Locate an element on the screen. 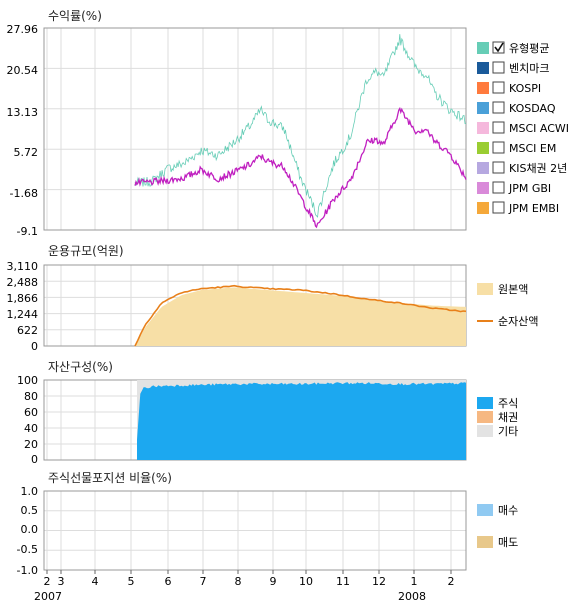  legend-label-net-assets: 순자산액 is located at coordinates (518, 321).